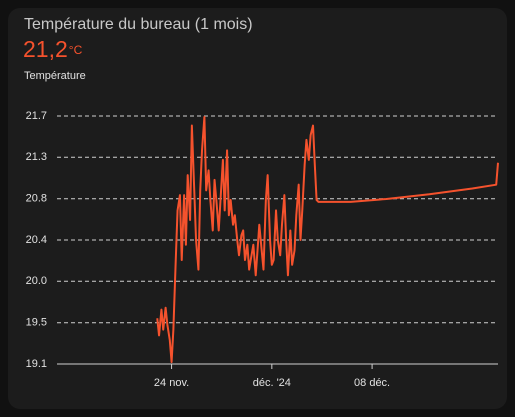 The width and height of the screenshot is (515, 417). Describe the element at coordinates (36, 323) in the screenshot. I see `y-tick-label: 19.5` at that location.